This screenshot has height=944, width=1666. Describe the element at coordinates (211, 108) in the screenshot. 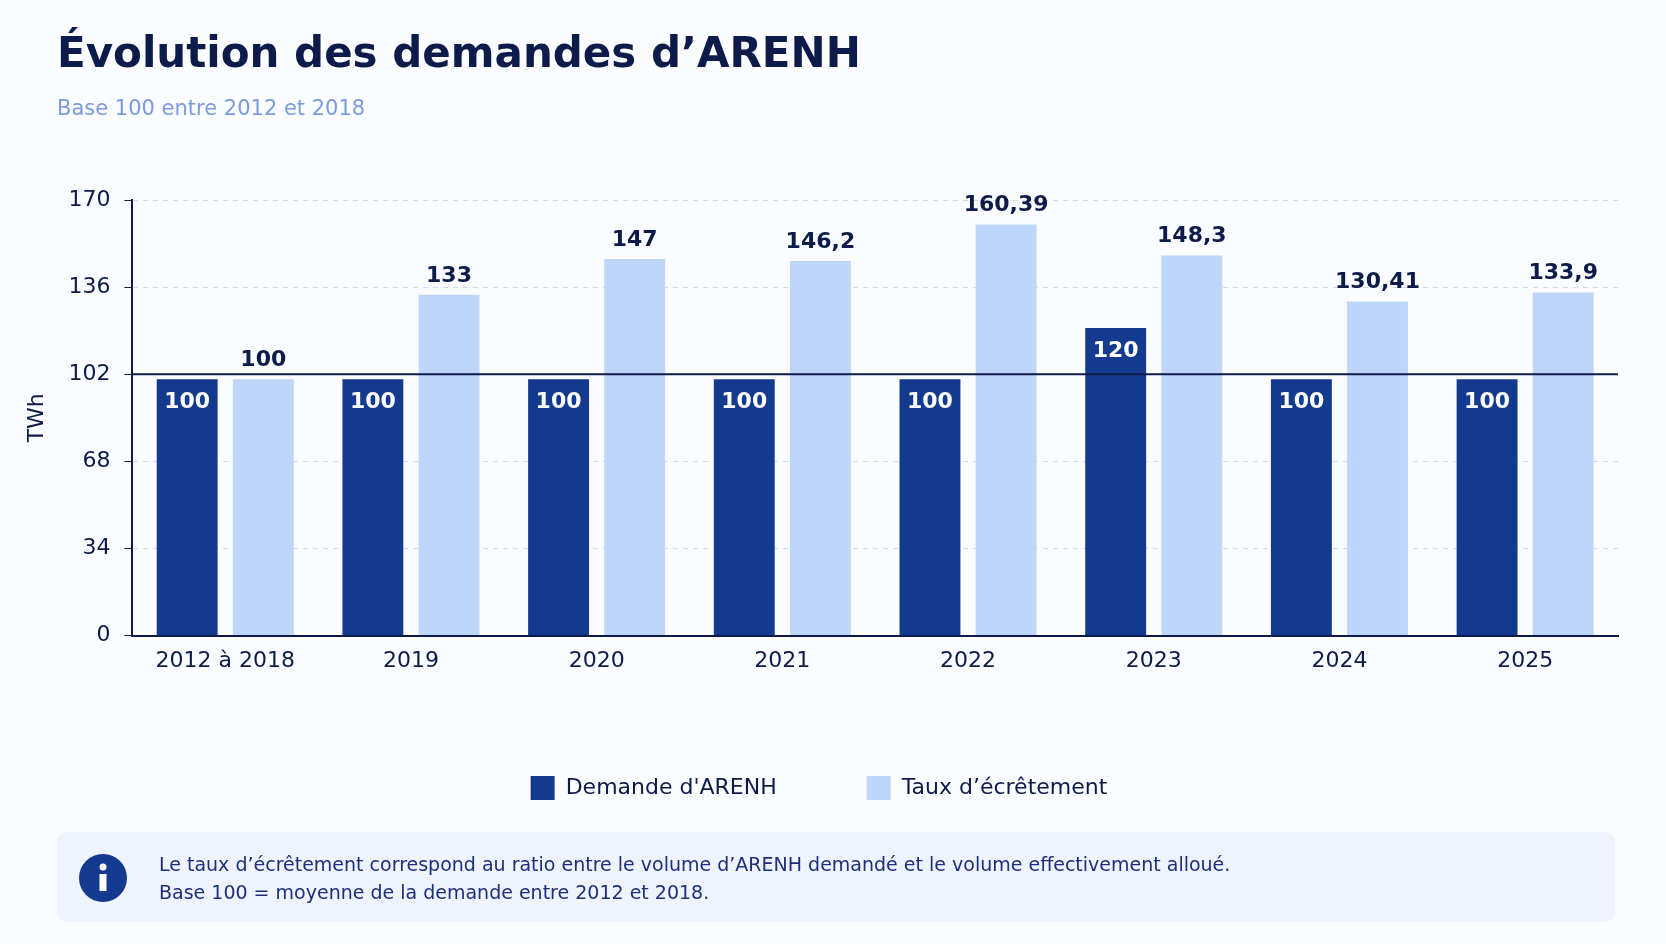

I see `chart-subtitle: Base 100 entre 2012 et 2018` at that location.